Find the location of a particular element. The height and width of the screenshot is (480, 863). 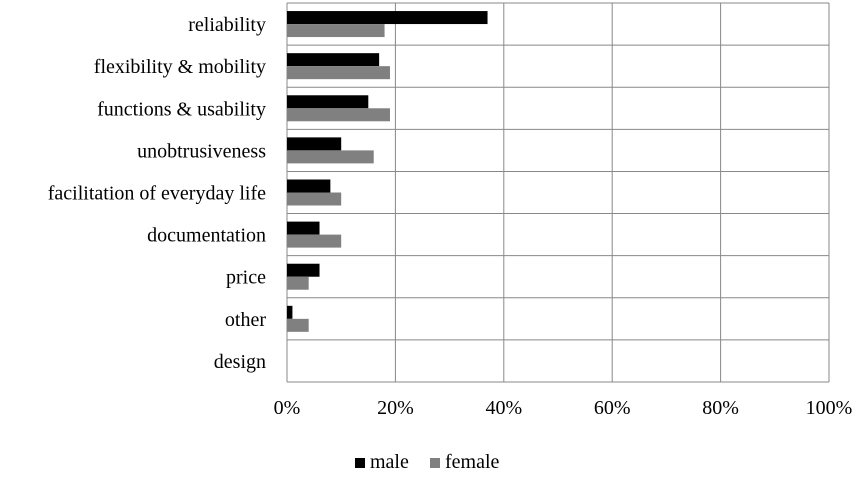

x-tick-label: 0% is located at coordinates (287, 408).